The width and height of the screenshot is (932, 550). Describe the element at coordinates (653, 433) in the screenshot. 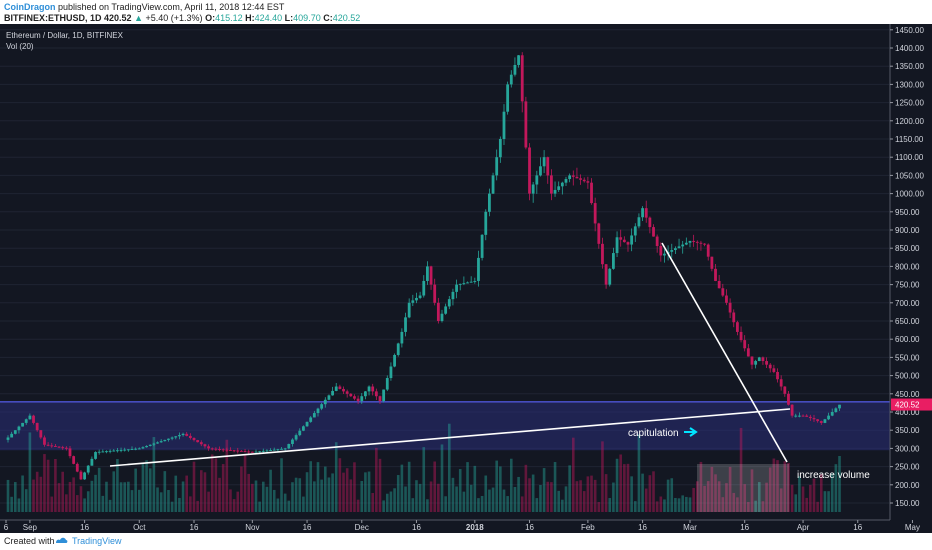

I see `capitulation-label: capitulation` at that location.